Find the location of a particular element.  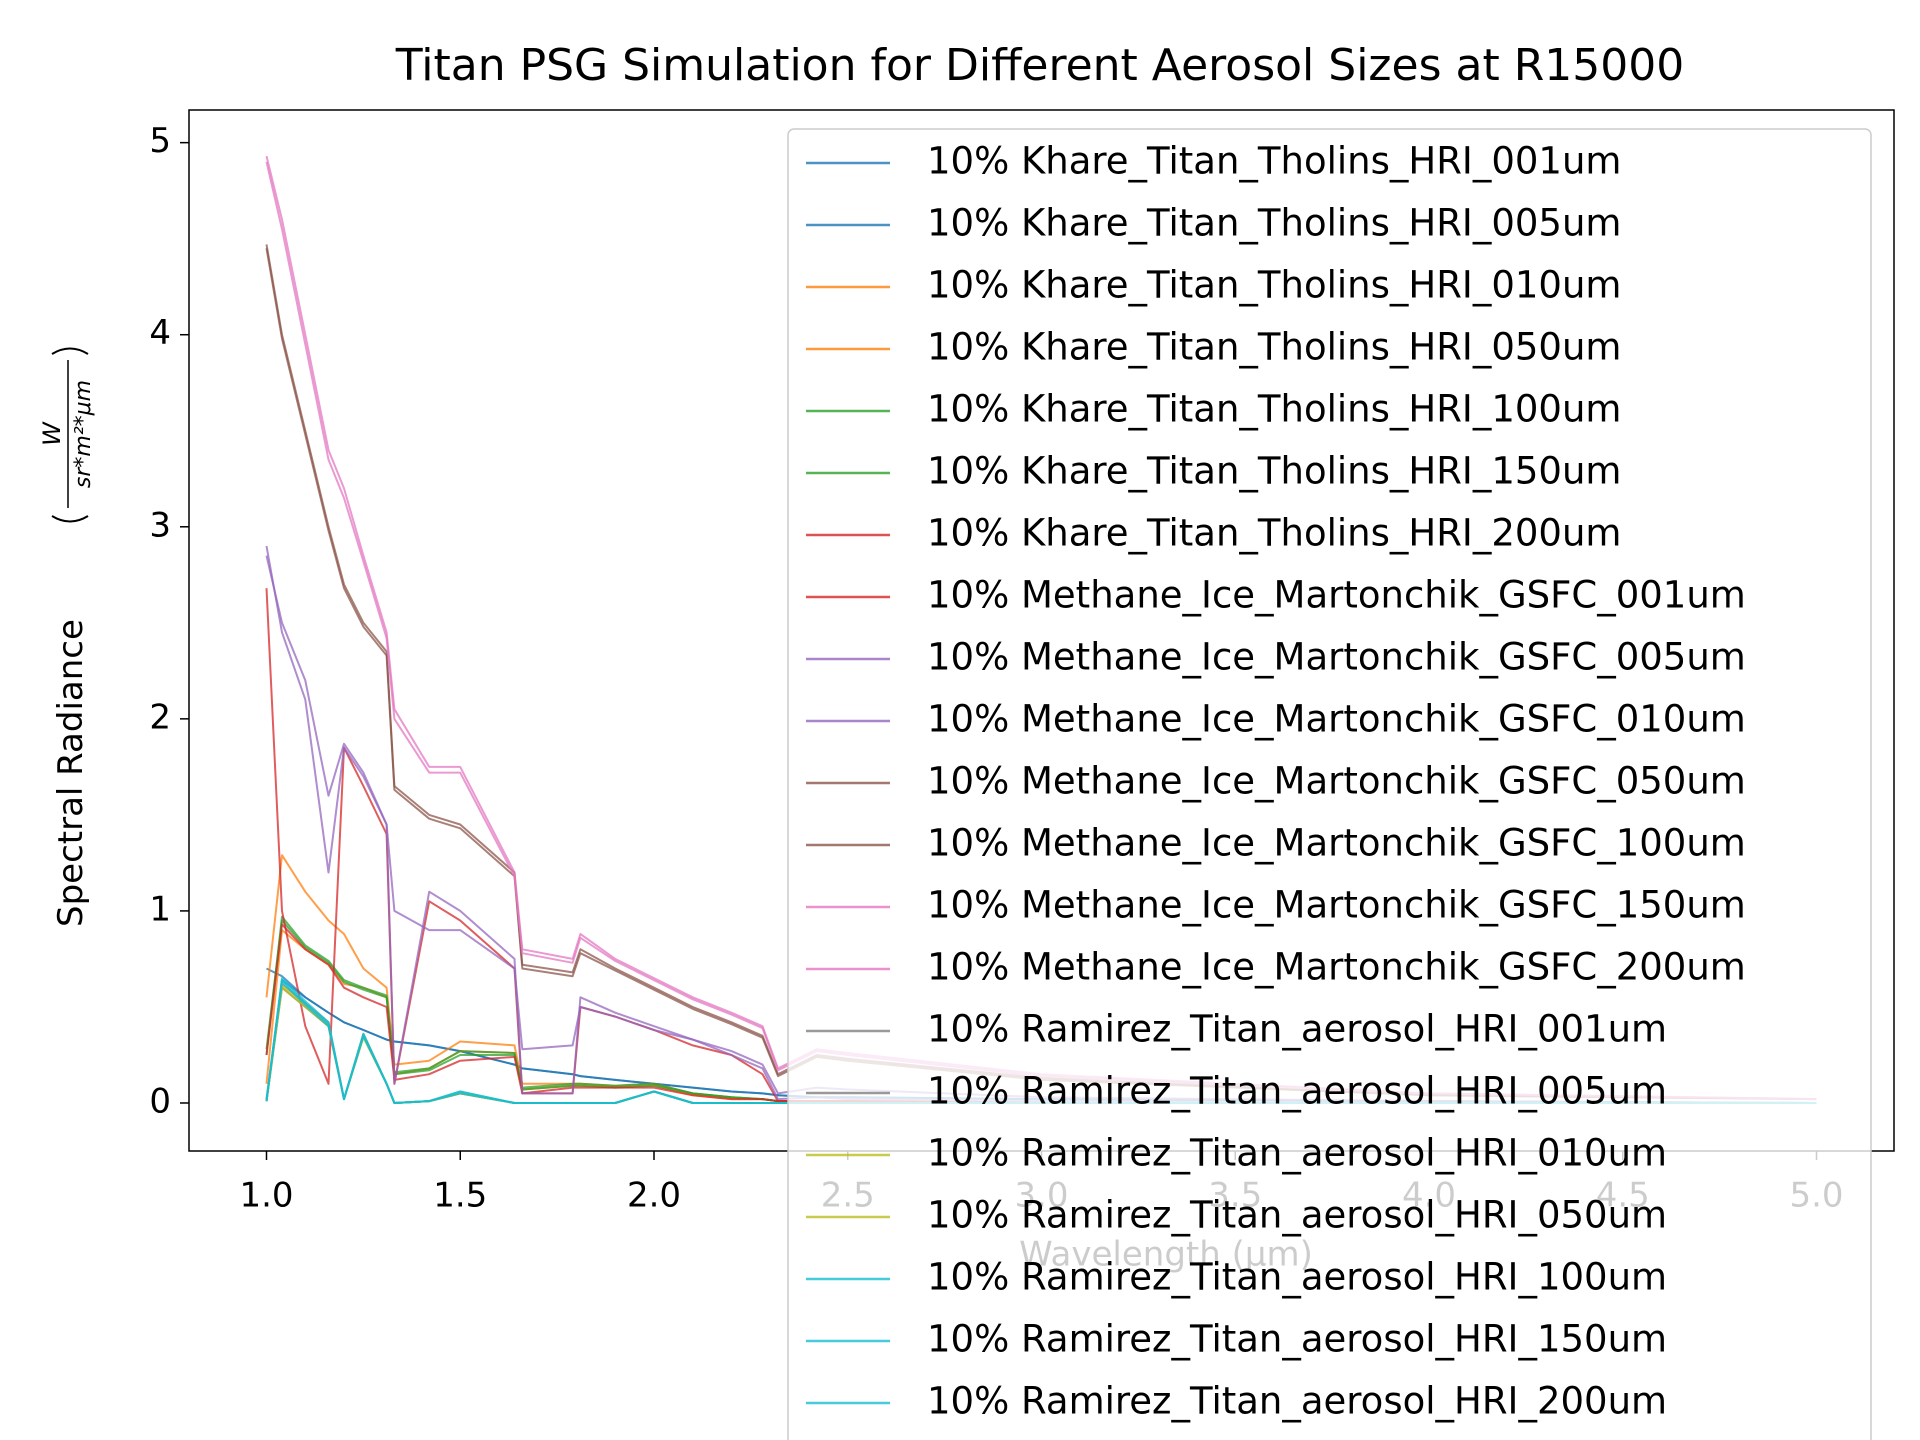

legend-label: 10% Ramirez_Titan_aerosol_HRI_150um is located at coordinates (1297, 1339).